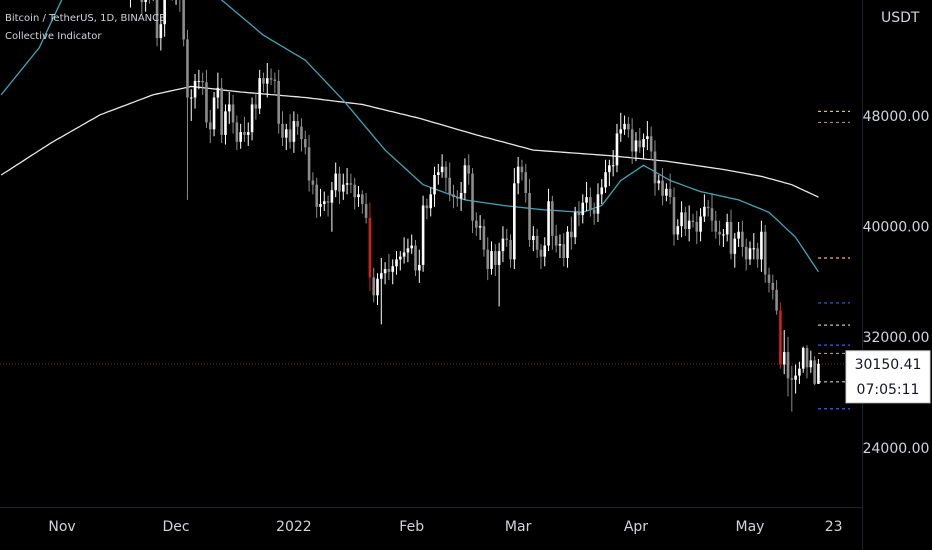 This screenshot has height=550, width=932. I want to click on x-tick-label: 23, so click(834, 527).